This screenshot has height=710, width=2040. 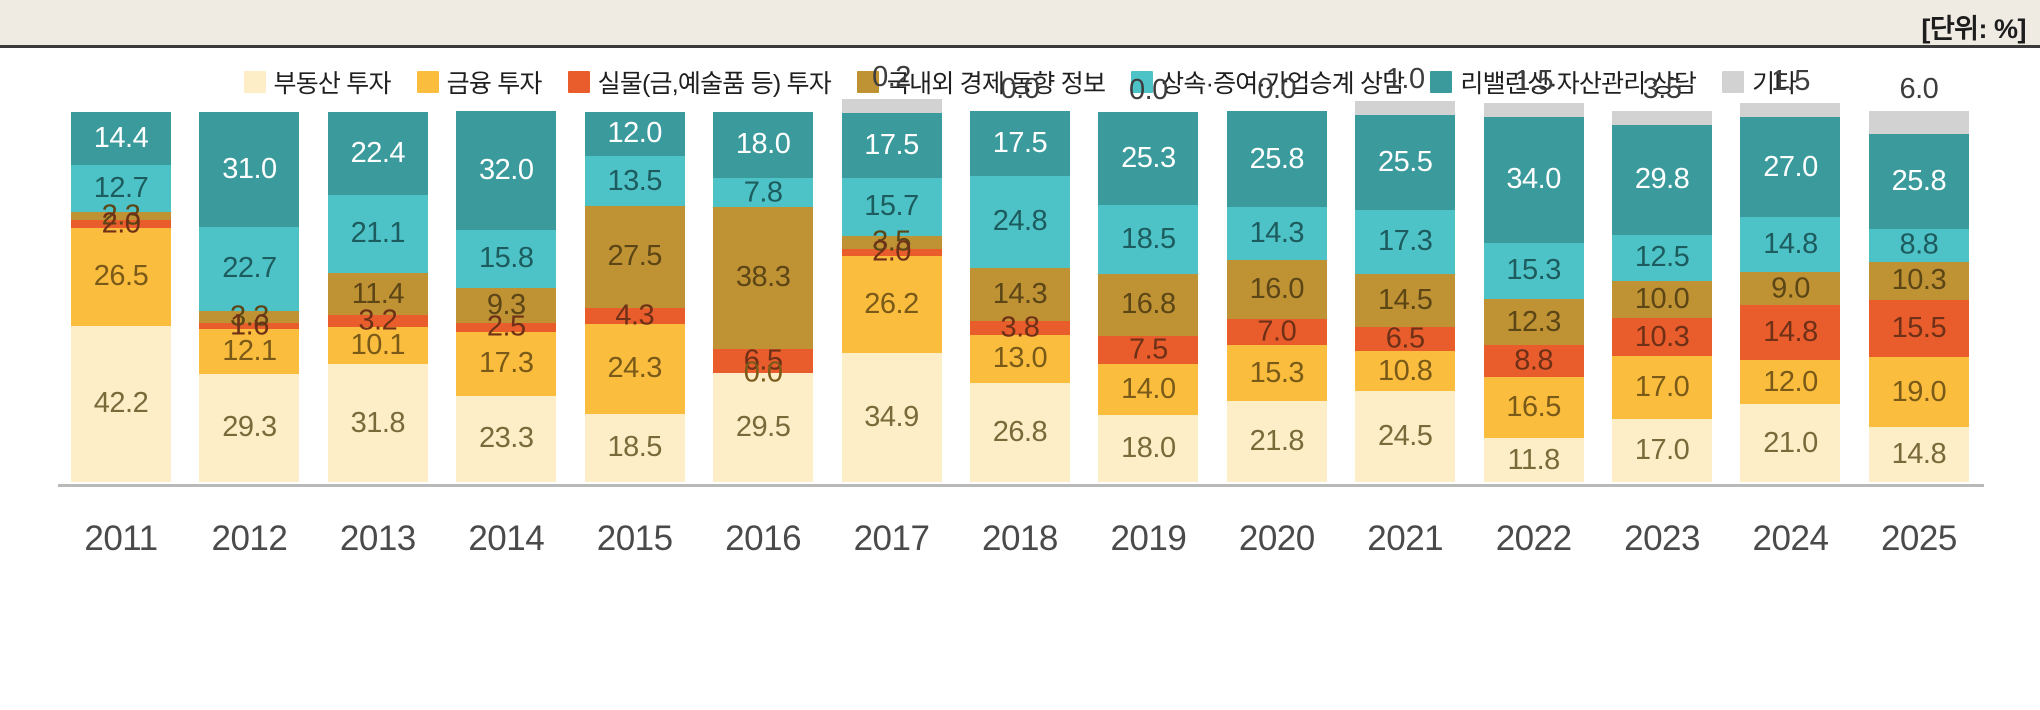 I want to click on bar-segment: 1.6, so click(x=249, y=325).